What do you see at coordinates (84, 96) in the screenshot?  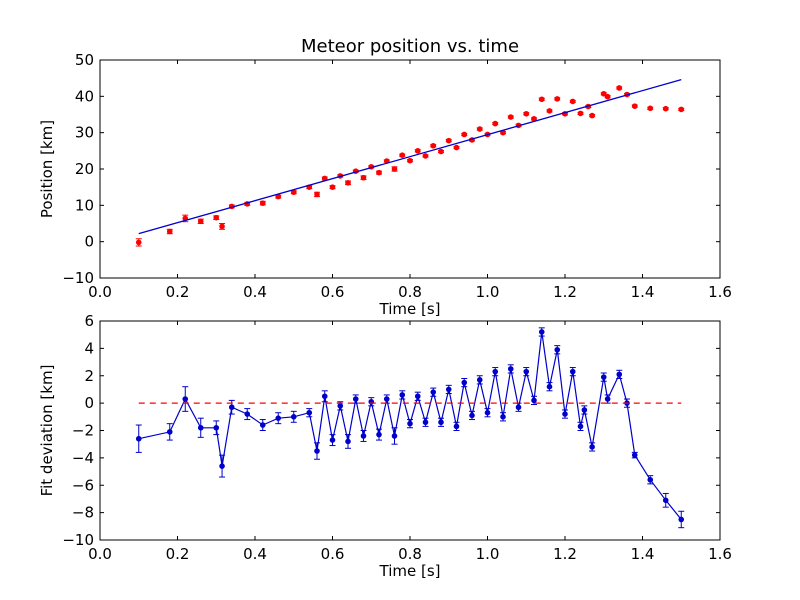 I see `y-tick-label: 40` at bounding box center [84, 96].